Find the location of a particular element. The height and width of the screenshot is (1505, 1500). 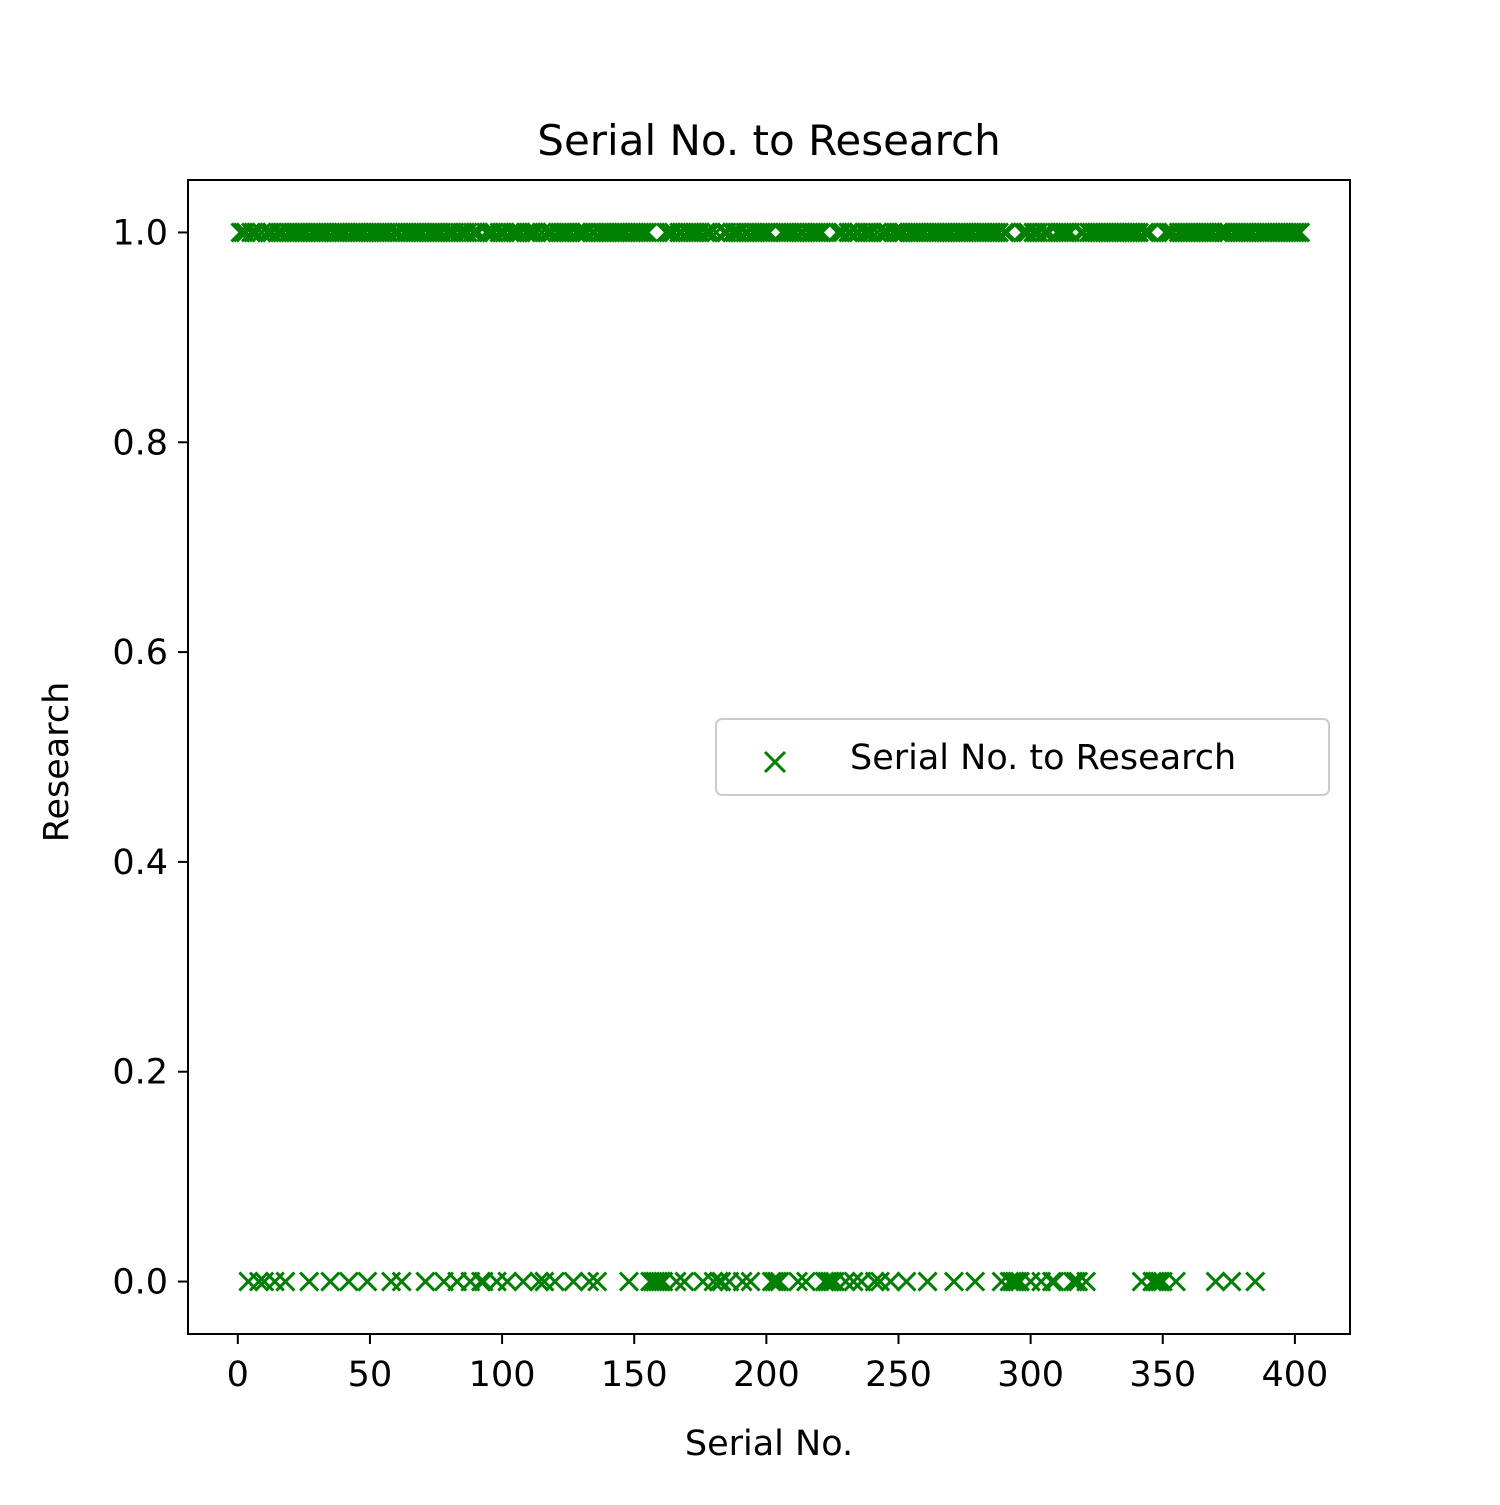

x-tick-label: 0 is located at coordinates (238, 1375).